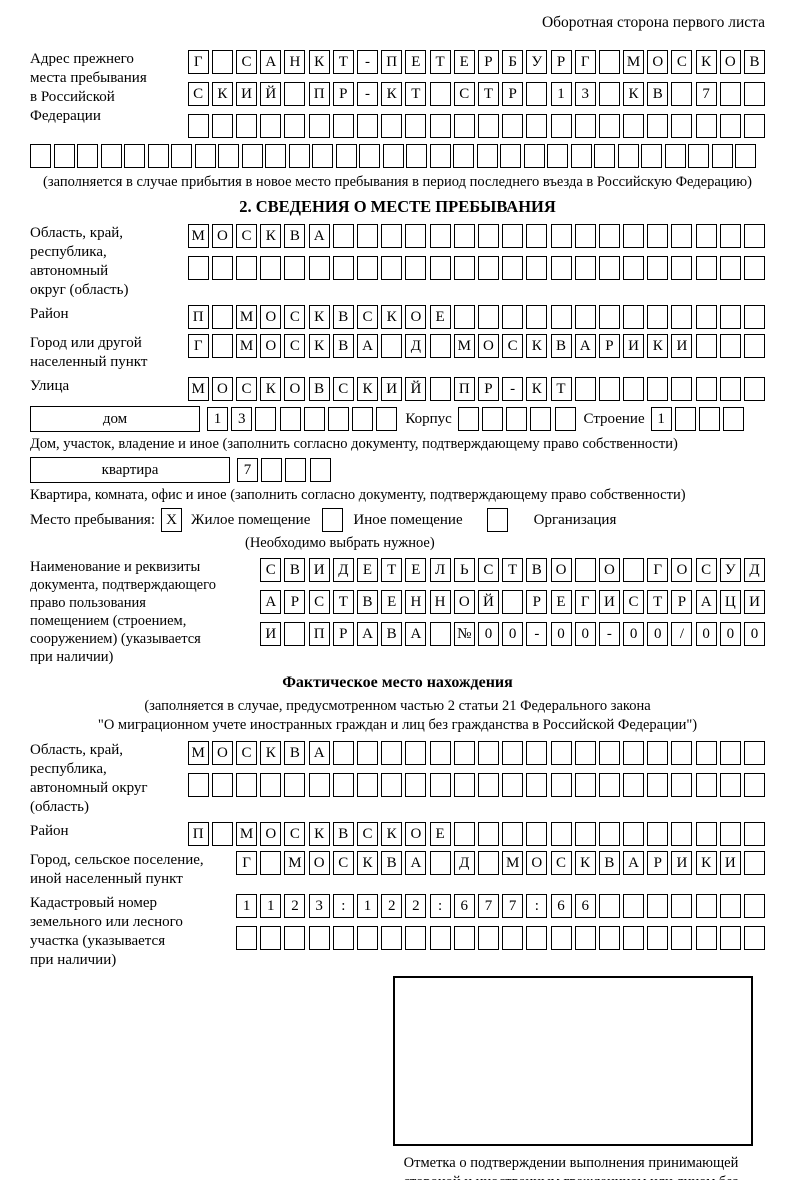 This screenshot has width=800, height=1180. I want to click on stay-type-checkbox-other-premises, so click(333, 520).